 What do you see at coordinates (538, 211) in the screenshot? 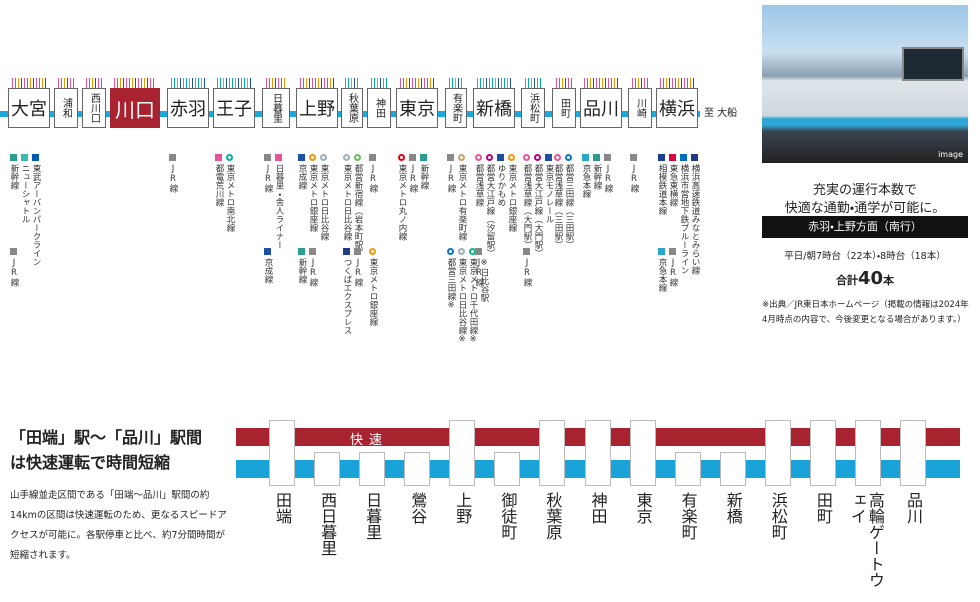
I see `line-name: 都営大江戸線（大門駅）` at bounding box center [538, 211].